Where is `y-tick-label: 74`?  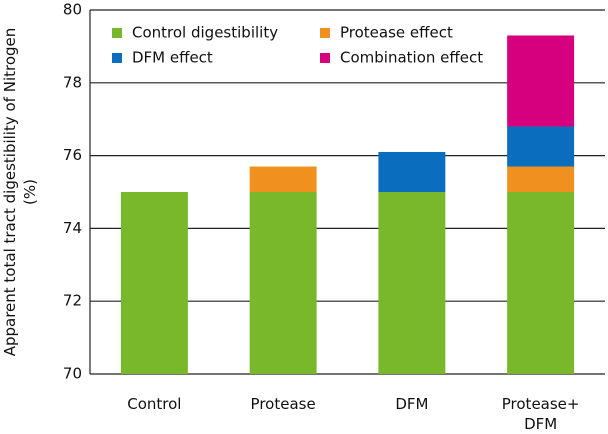 y-tick-label: 74 is located at coordinates (72, 228).